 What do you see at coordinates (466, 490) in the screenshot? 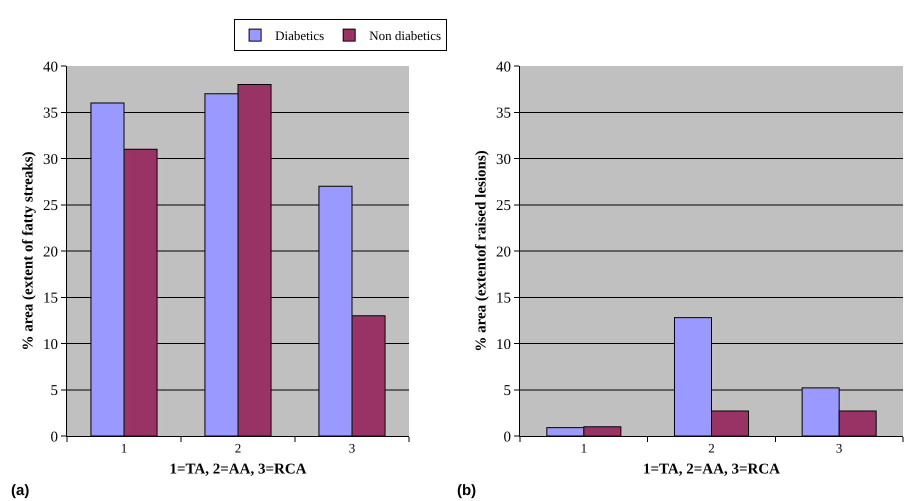
I see `text: (b)` at bounding box center [466, 490].